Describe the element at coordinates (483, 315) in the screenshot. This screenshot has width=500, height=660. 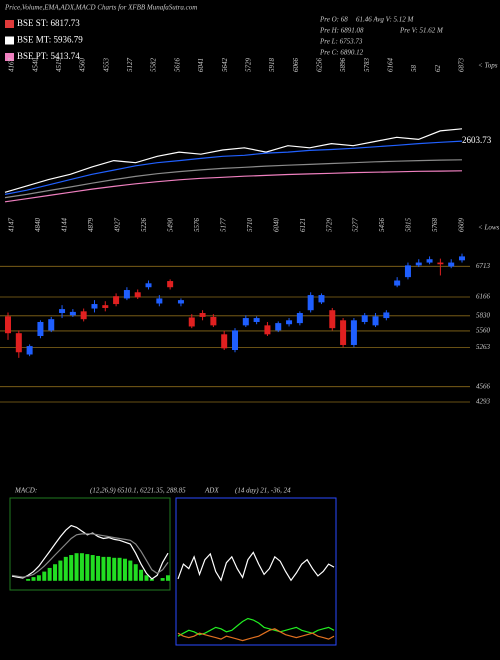
I see `y-tick-label: 5830` at that location.